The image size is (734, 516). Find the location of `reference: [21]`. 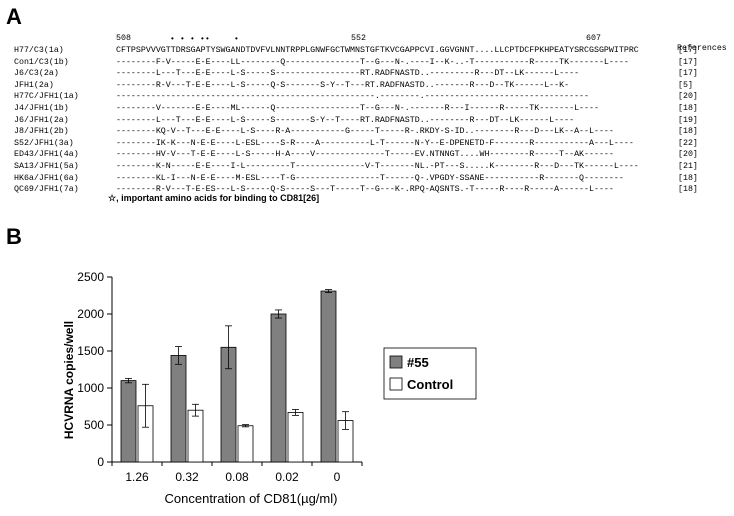

reference: [21] is located at coordinates (688, 166).